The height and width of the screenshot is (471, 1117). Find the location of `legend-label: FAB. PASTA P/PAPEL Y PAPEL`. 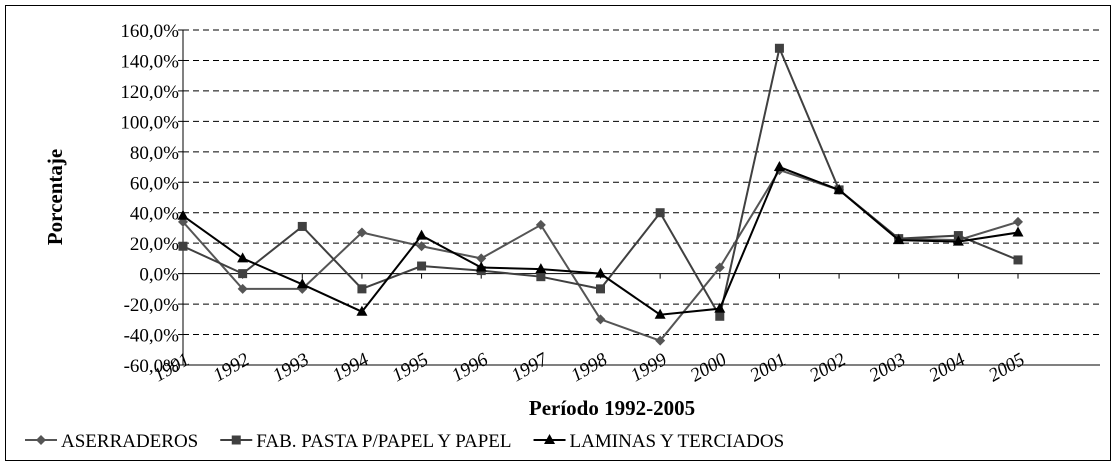

legend-label: FAB. PASTA P/PAPEL Y PAPEL is located at coordinates (383, 441).